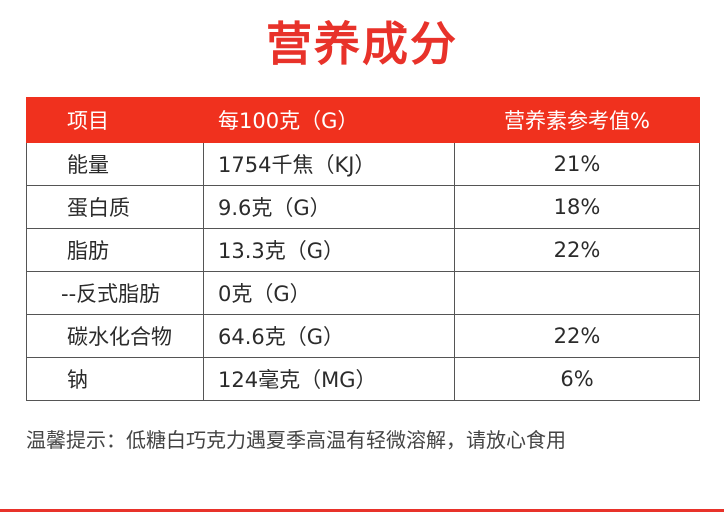 The width and height of the screenshot is (724, 512). I want to click on row-per-100g: 124毫克（MG）, so click(329, 379).